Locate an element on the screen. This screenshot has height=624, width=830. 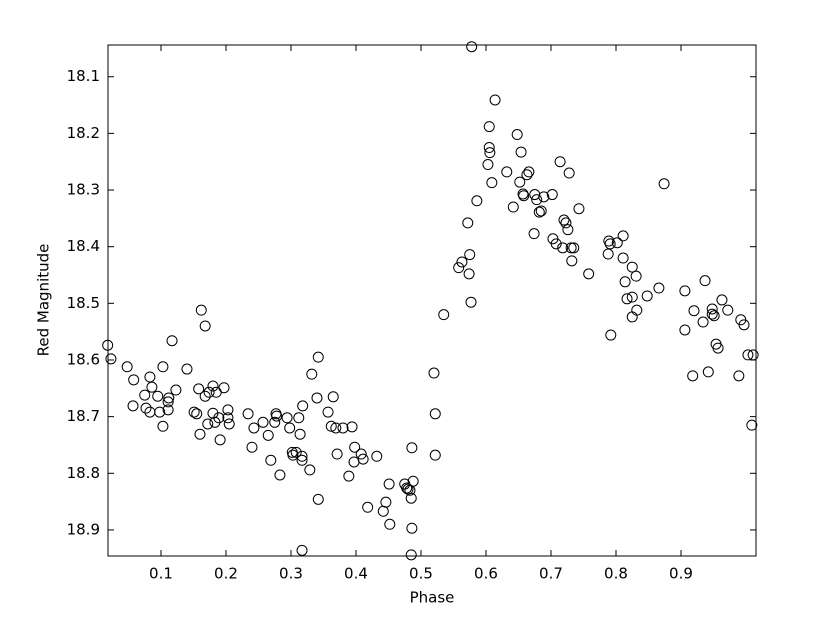
y-tick-label: 18.1 is located at coordinates (83, 76).